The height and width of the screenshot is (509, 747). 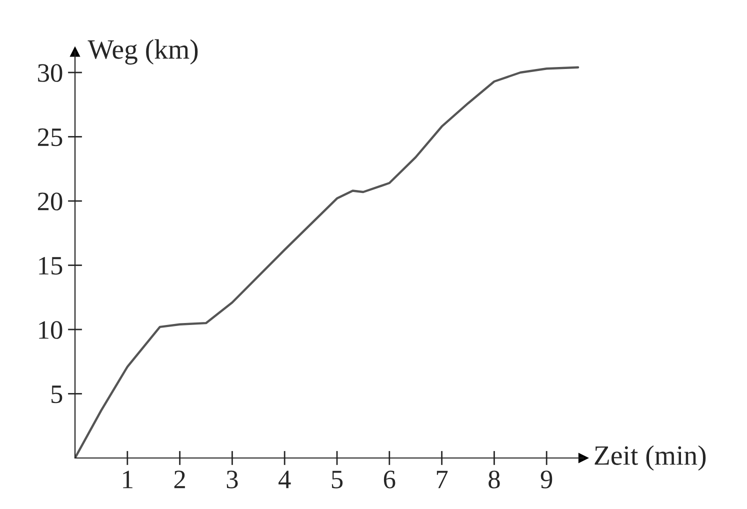 I want to click on x-tick-label: 6, so click(x=390, y=479).